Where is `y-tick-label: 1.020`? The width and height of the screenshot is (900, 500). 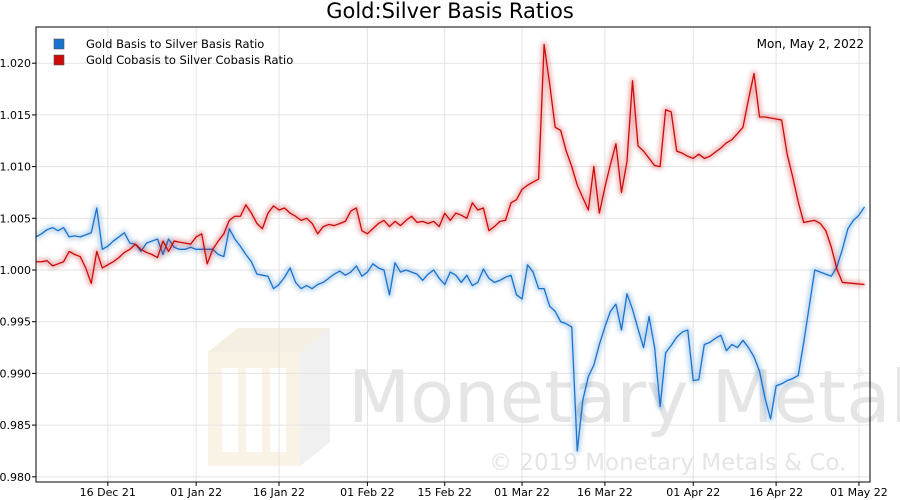
y-tick-label: 1.020 is located at coordinates (15, 63).